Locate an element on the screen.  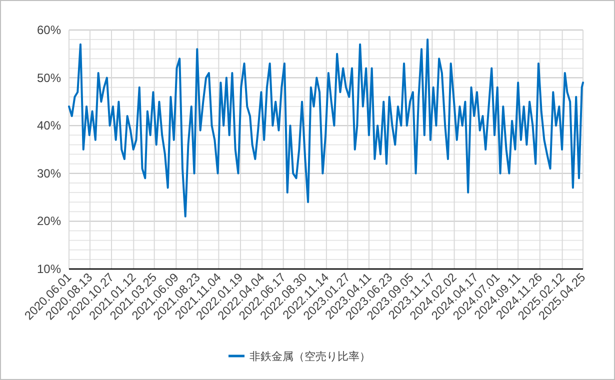
legend: 非鉄金属（空売り比率） is located at coordinates (299, 357).